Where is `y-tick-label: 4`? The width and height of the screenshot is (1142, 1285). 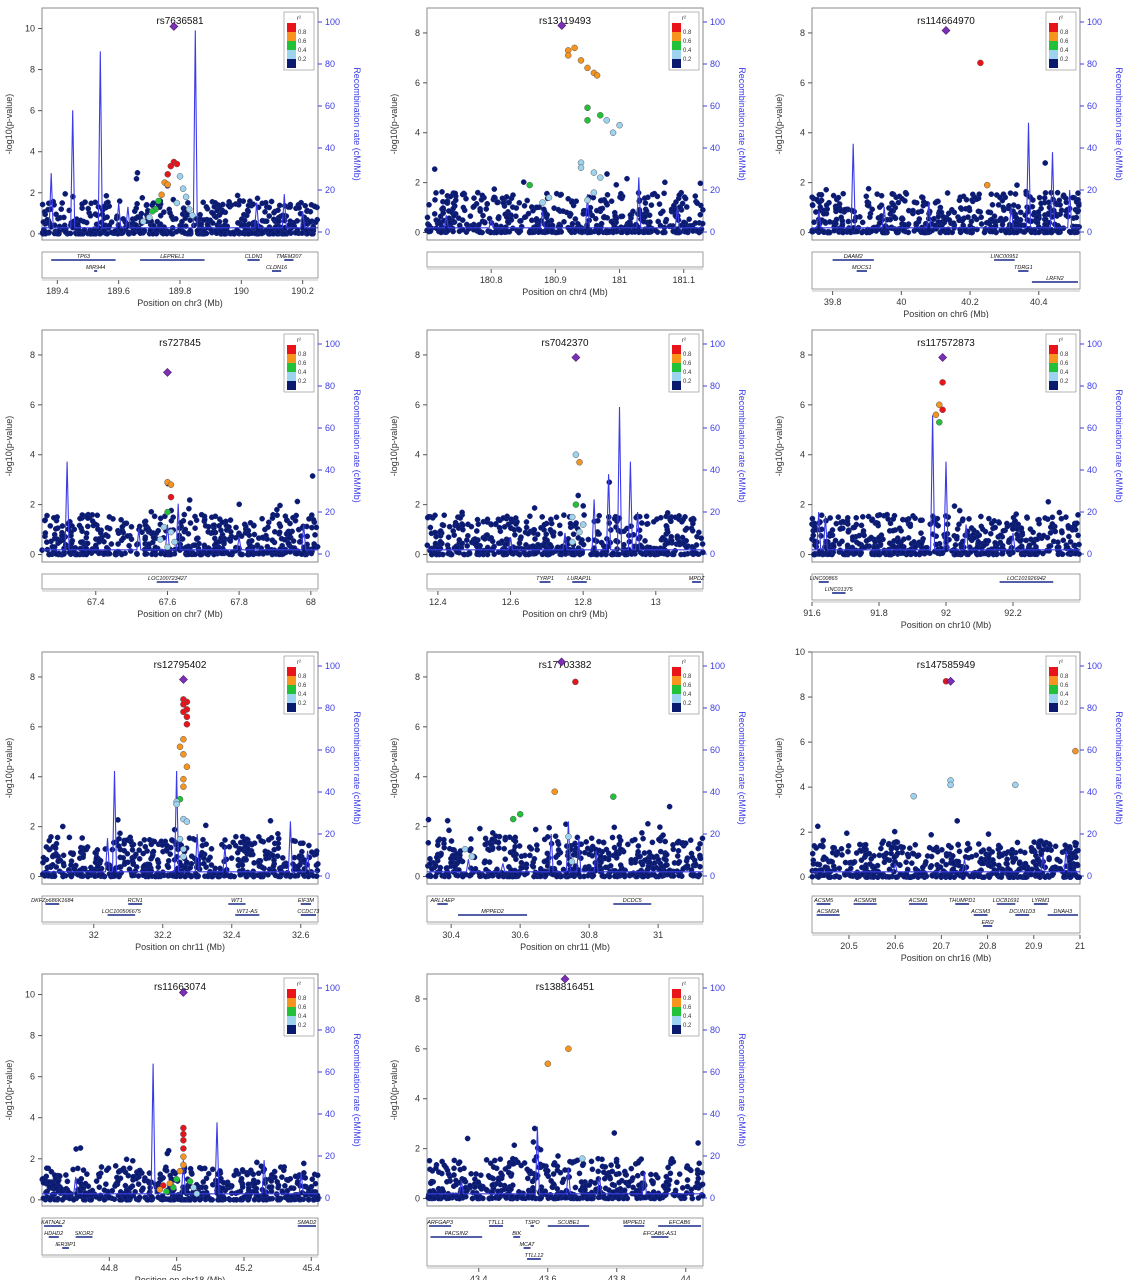 y-tick-label: 4 is located at coordinates (802, 787).